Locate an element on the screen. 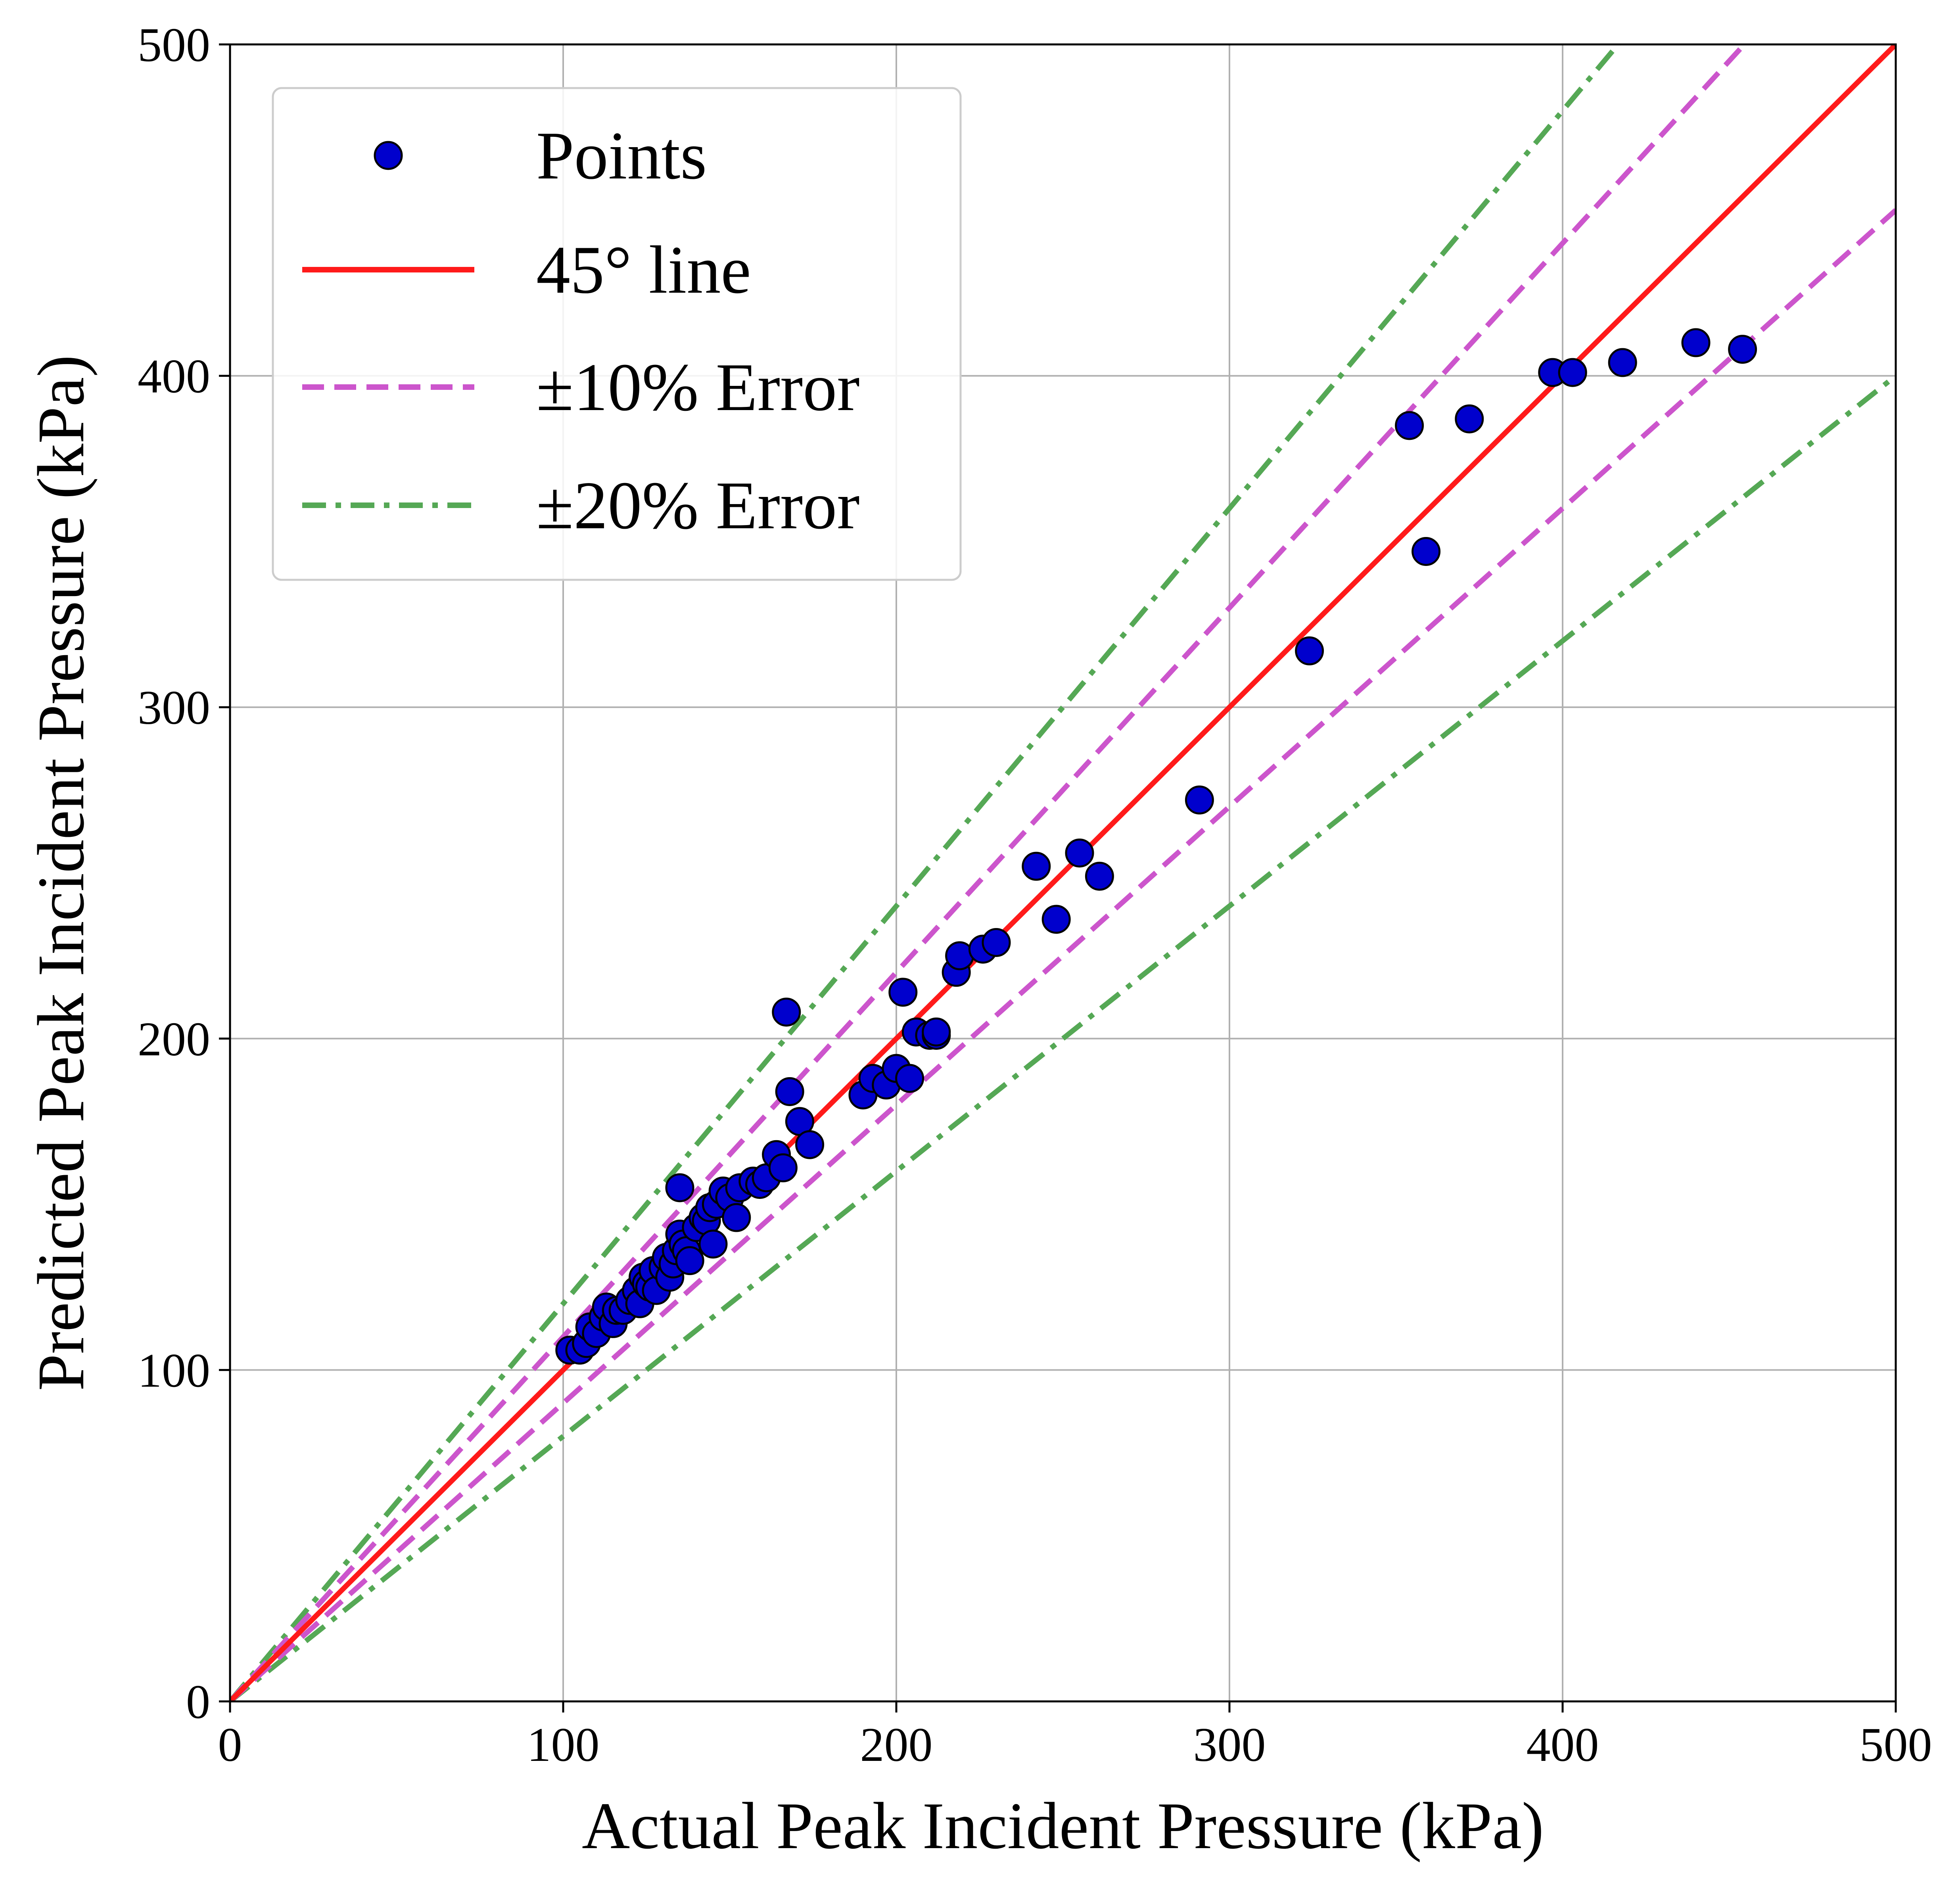  x-tick-label: 100 is located at coordinates (563, 1745).